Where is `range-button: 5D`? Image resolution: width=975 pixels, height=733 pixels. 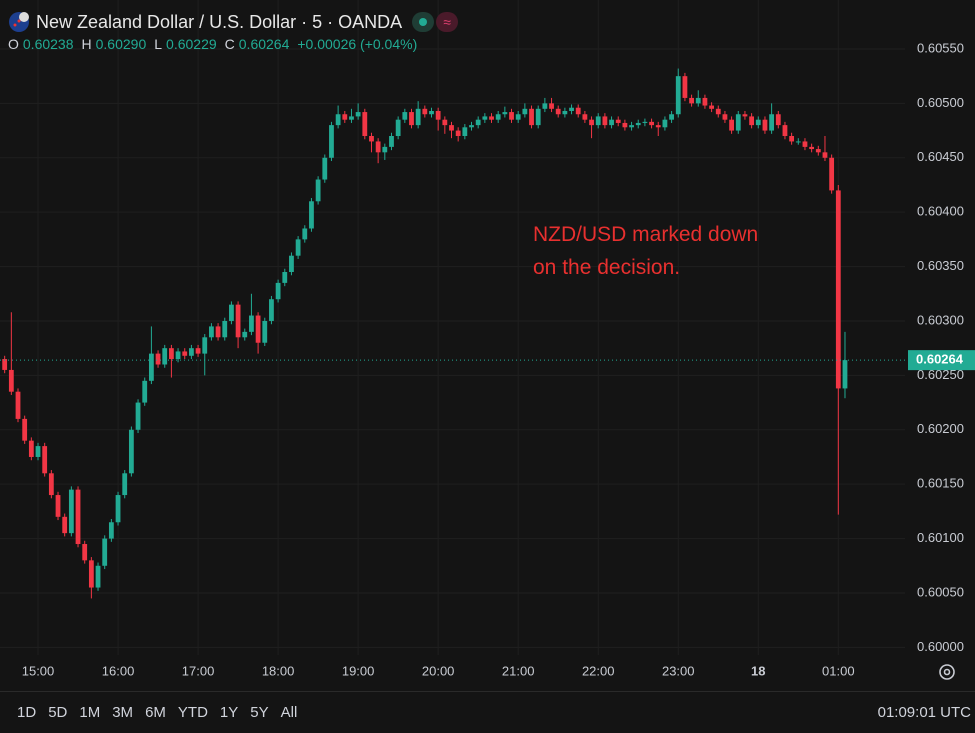 range-button: 5D is located at coordinates (58, 712).